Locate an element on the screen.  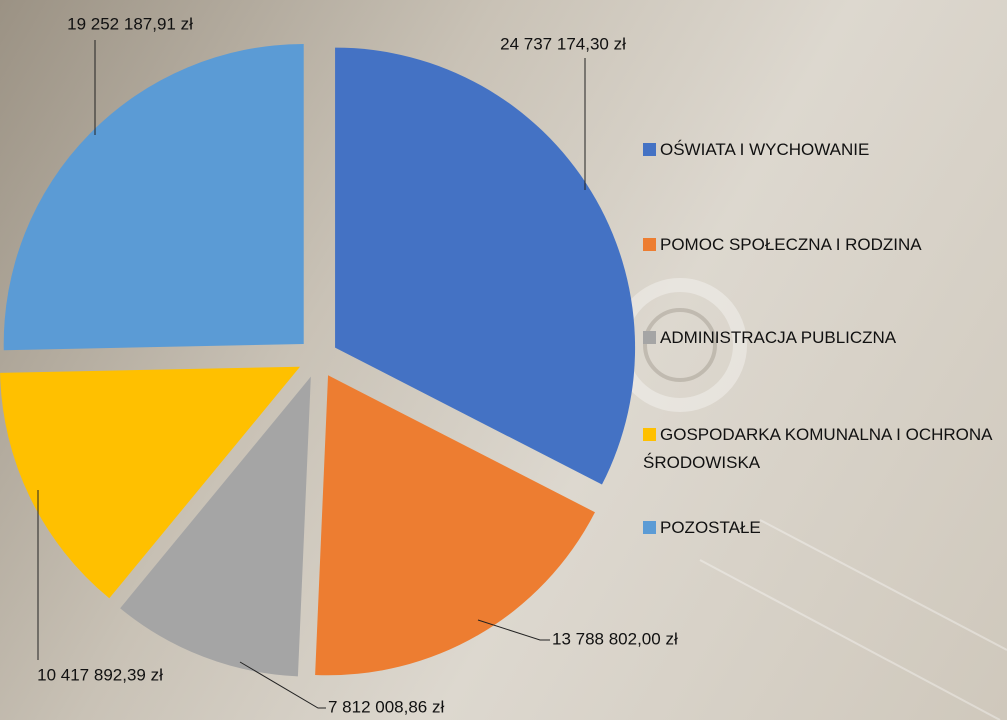
legend-item: ADMINISTRACJA PUBLICZNA is located at coordinates (819, 338).